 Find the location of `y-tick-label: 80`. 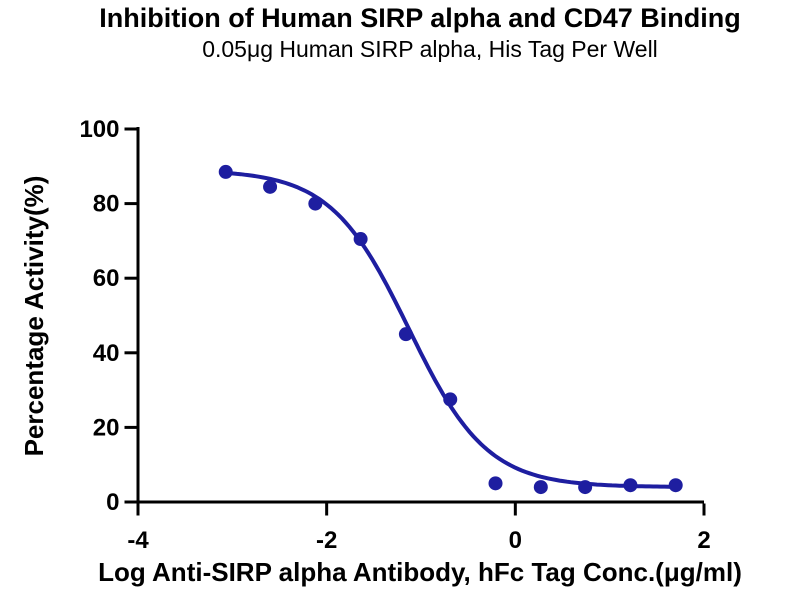

y-tick-label: 80 is located at coordinates (106, 204).